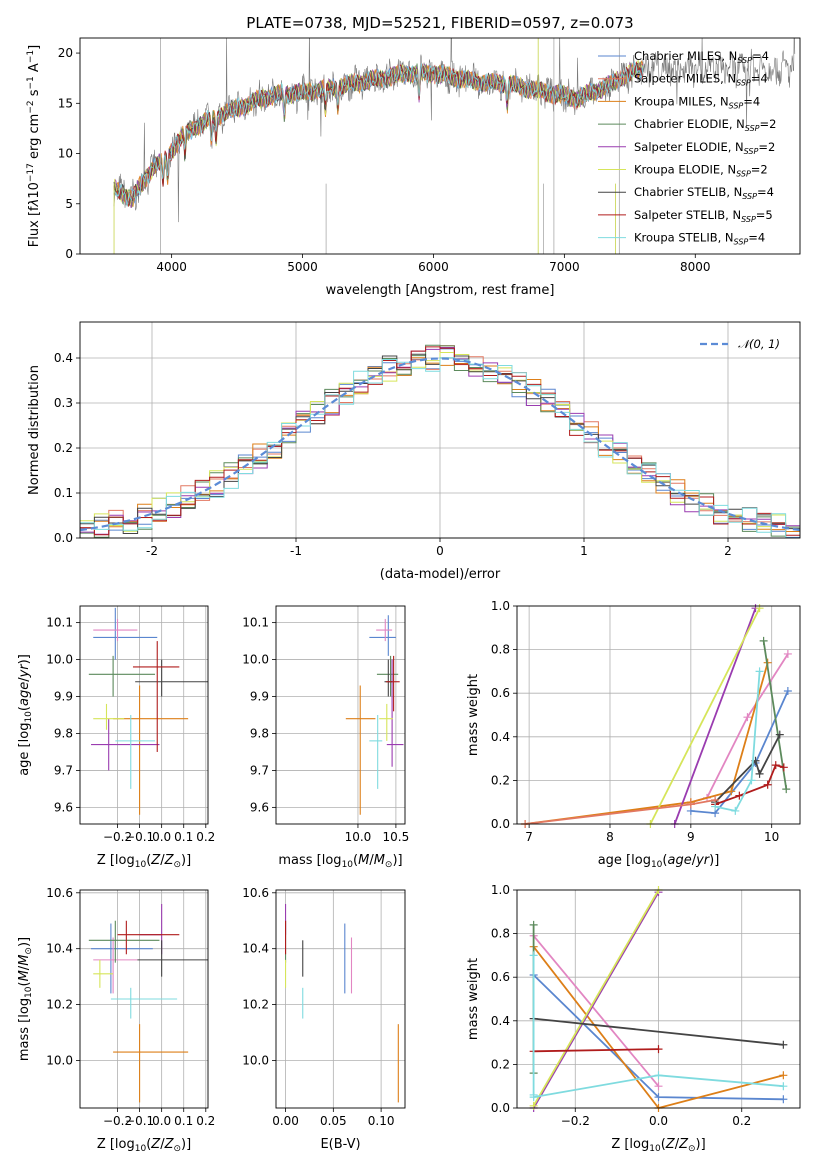 Image resolution: width=819 pixels, height=1170 pixels. I want to click on mass-weight-vs-age-series, so click(656, 716).